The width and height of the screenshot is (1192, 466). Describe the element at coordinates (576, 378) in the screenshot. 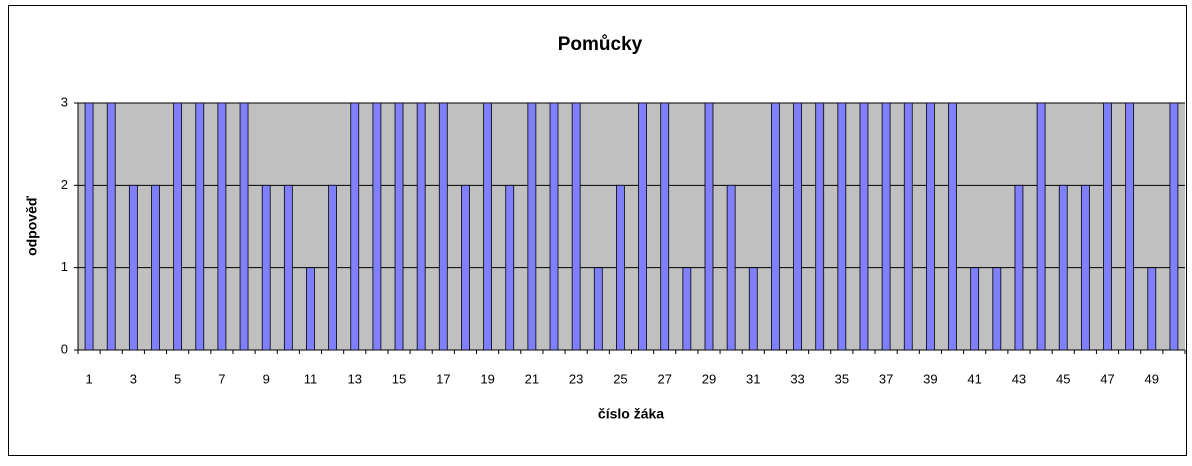

I see `x-tick-label: 23` at that location.